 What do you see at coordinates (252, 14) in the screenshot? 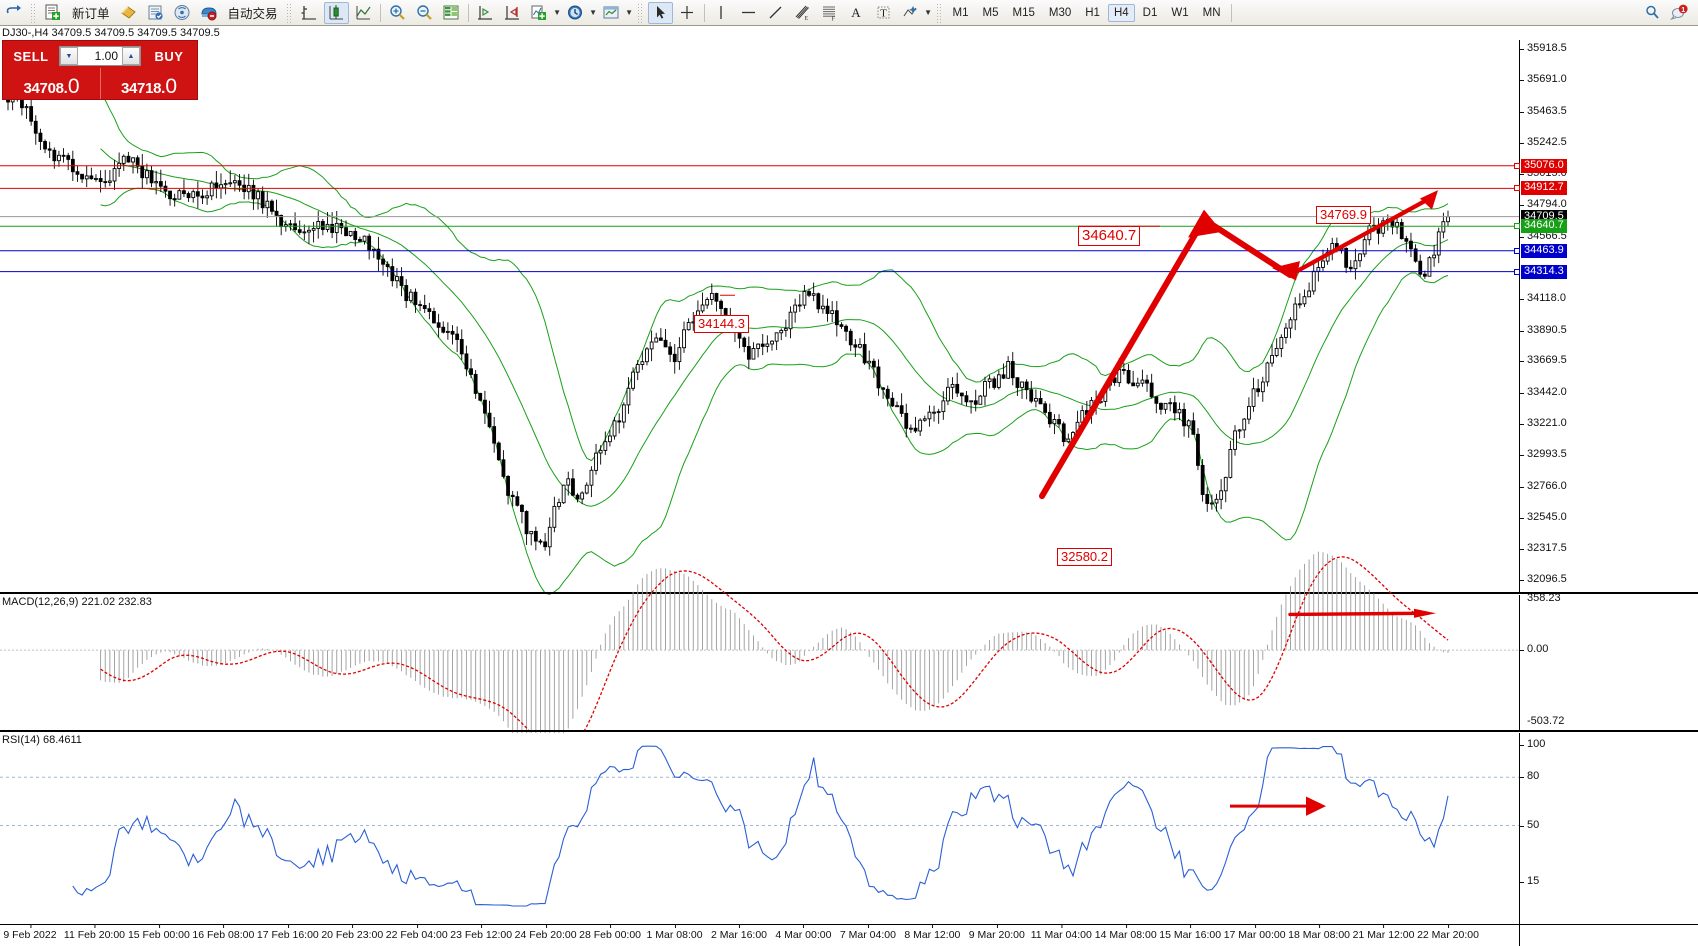
I see `auto-trading-label: 自动交易` at bounding box center [252, 14].